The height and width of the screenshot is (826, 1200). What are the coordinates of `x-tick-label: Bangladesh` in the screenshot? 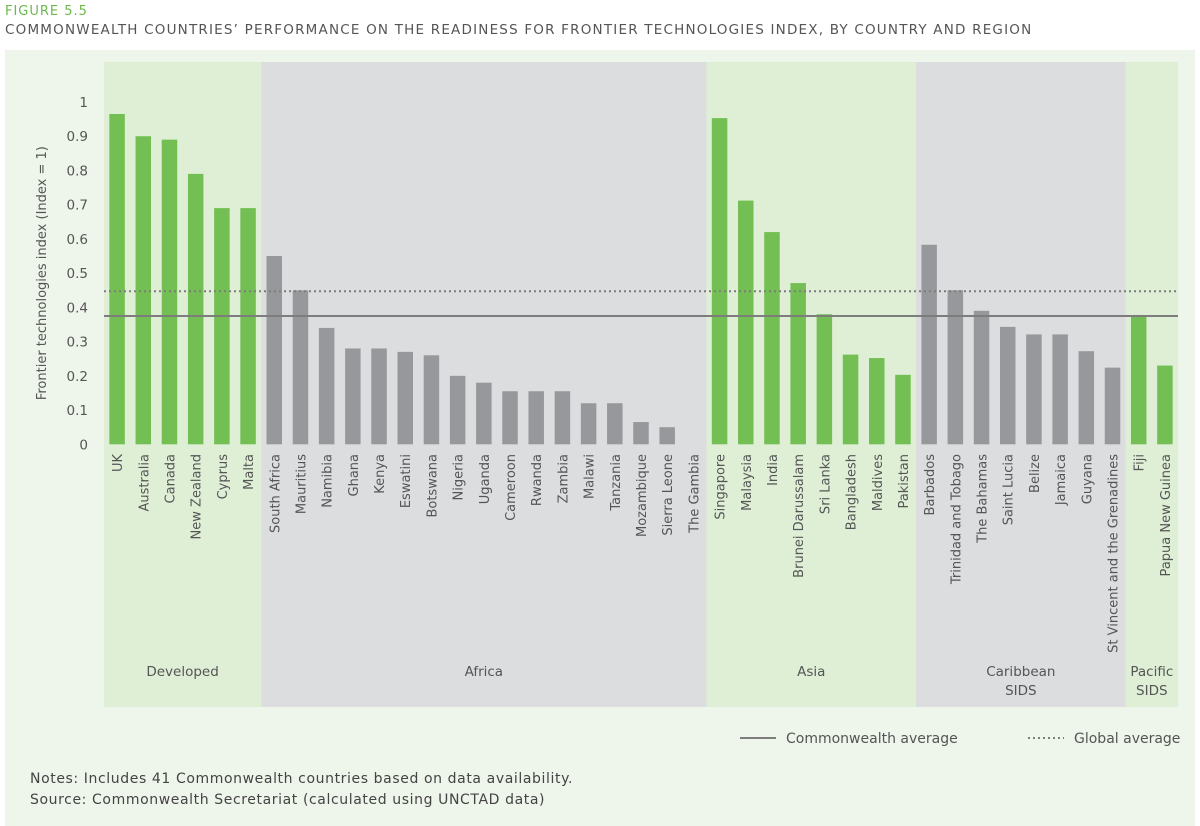 It's located at (852, 492).